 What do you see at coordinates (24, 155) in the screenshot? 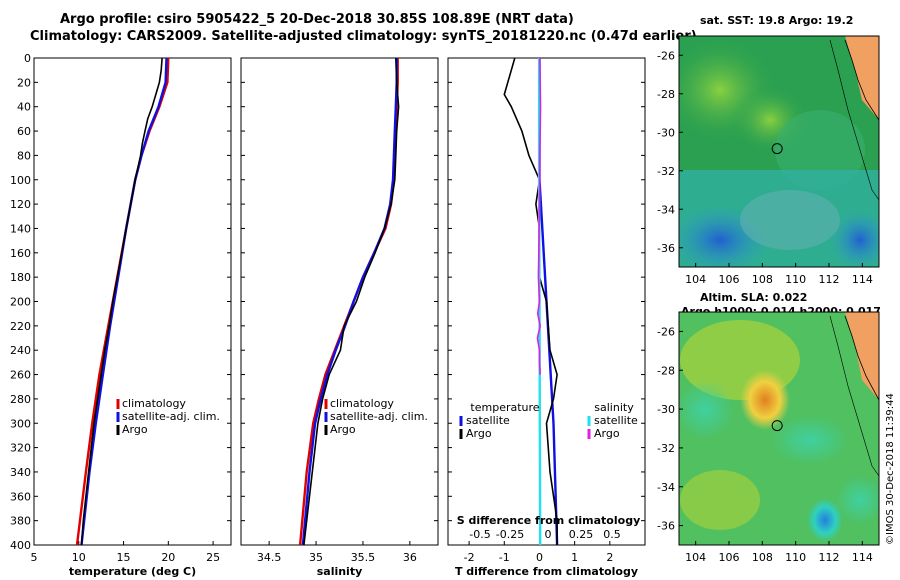
I see `depth-tick-label: 80` at bounding box center [24, 155].